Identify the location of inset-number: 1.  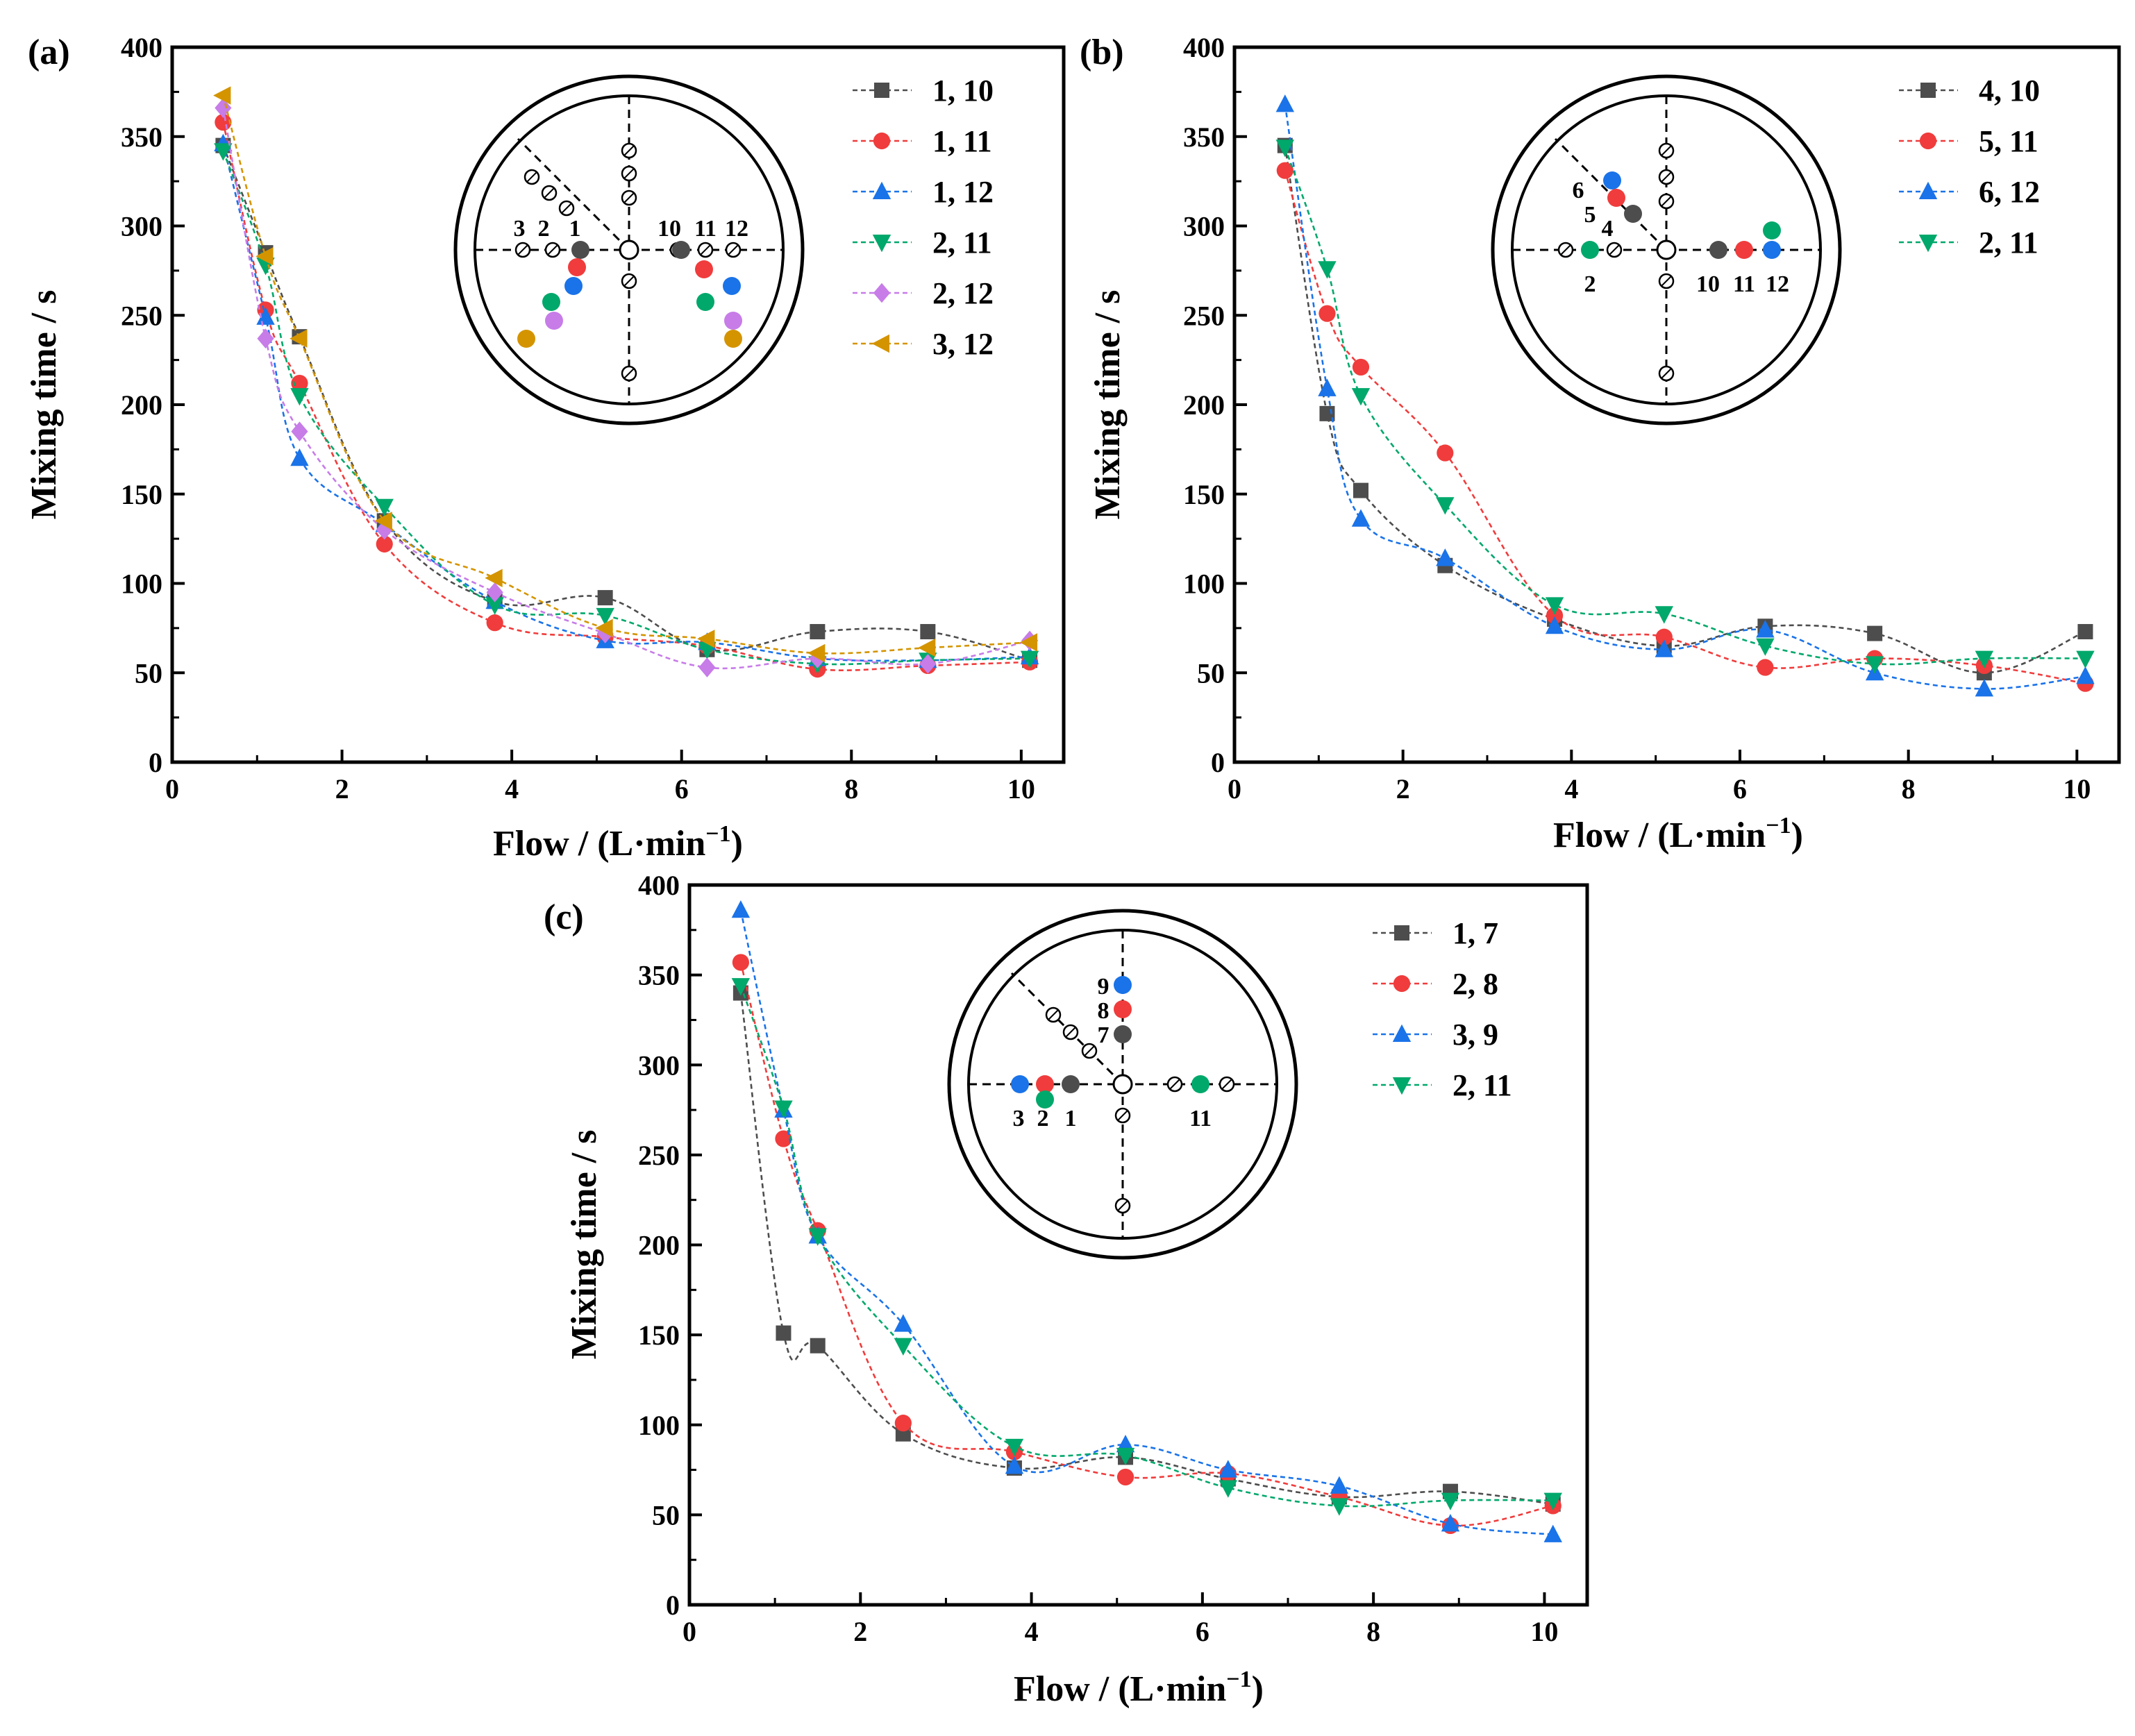
(575, 229).